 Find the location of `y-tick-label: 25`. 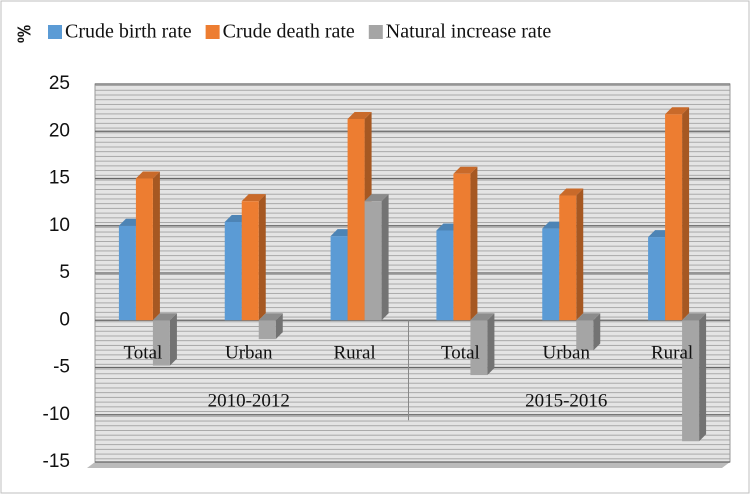

y-tick-label: 25 is located at coordinates (59, 83).